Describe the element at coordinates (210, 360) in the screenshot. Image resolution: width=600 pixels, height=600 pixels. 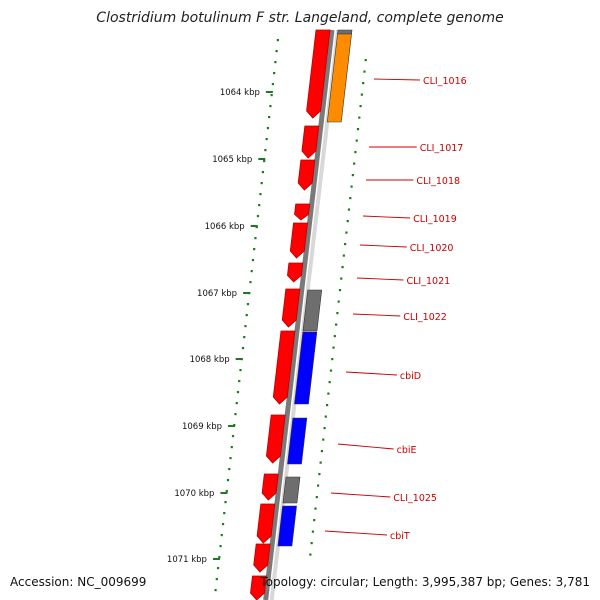
I see `ruler-tick-label: 1068 kbp` at that location.